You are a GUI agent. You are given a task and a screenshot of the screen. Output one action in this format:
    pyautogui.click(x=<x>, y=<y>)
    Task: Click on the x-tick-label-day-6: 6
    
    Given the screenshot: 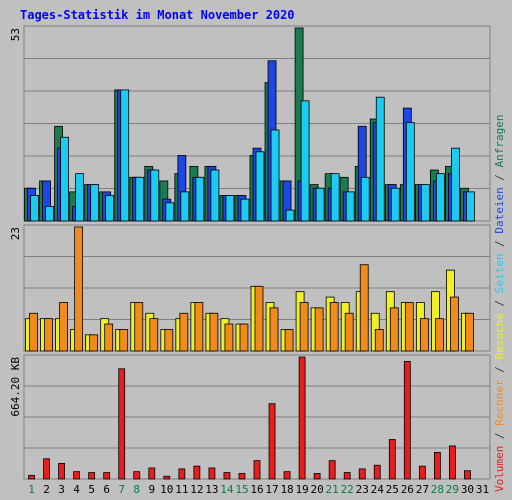 What is the action you would take?
    pyautogui.click(x=106, y=489)
    